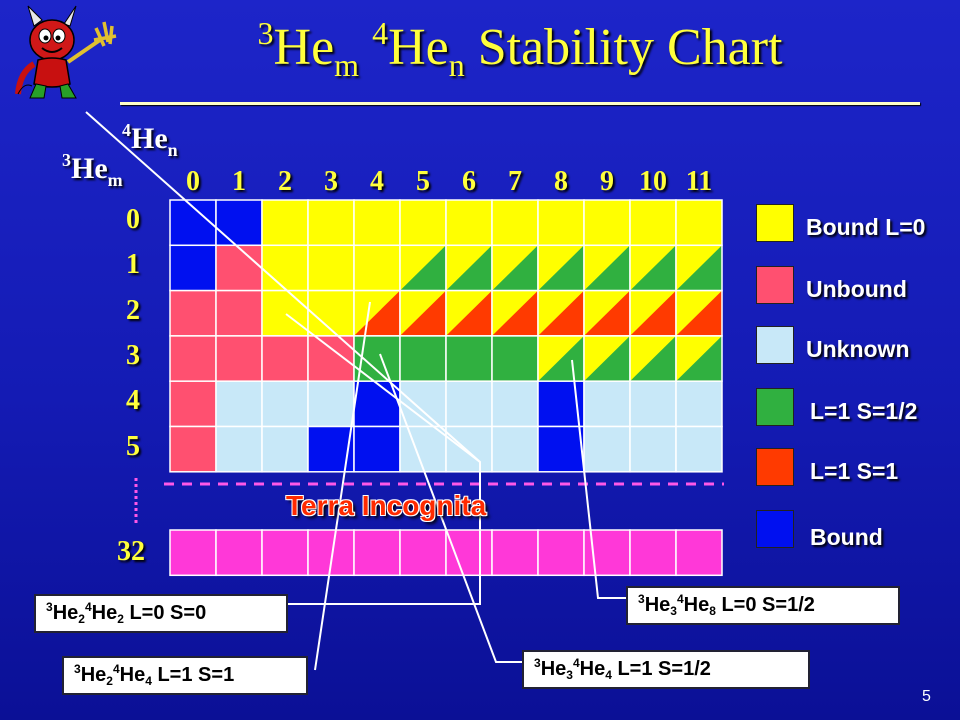 This screenshot has height=720, width=960. I want to click on grid-cell-r4-c10, so click(653, 404).